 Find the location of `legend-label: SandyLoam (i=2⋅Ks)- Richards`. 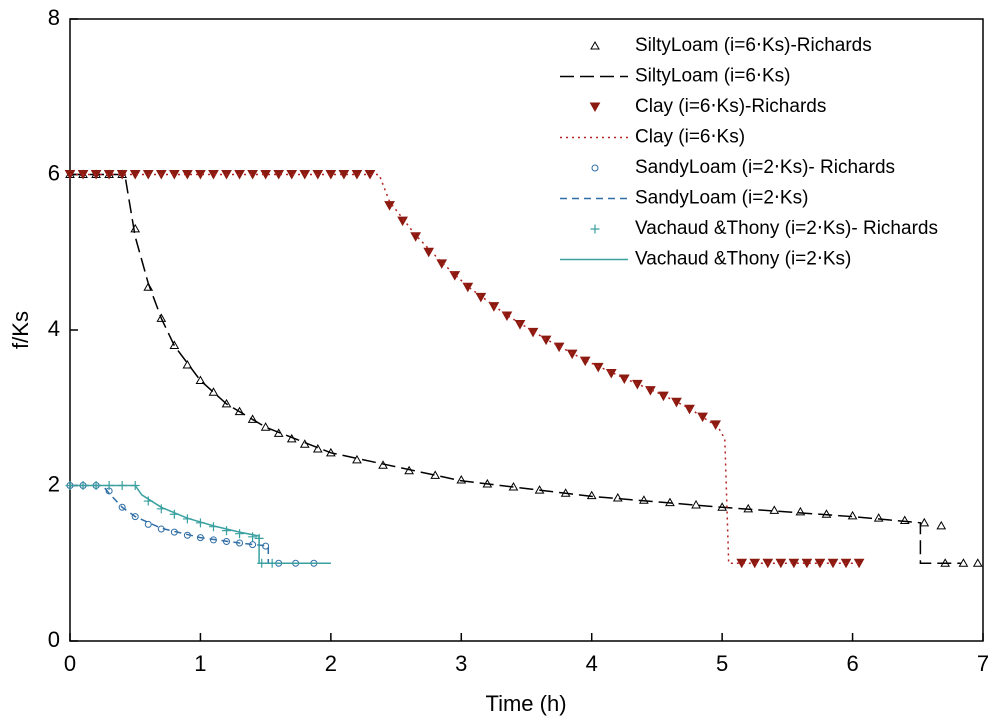

legend-label: SandyLoam (i=2⋅Ks)- Richards is located at coordinates (765, 167).